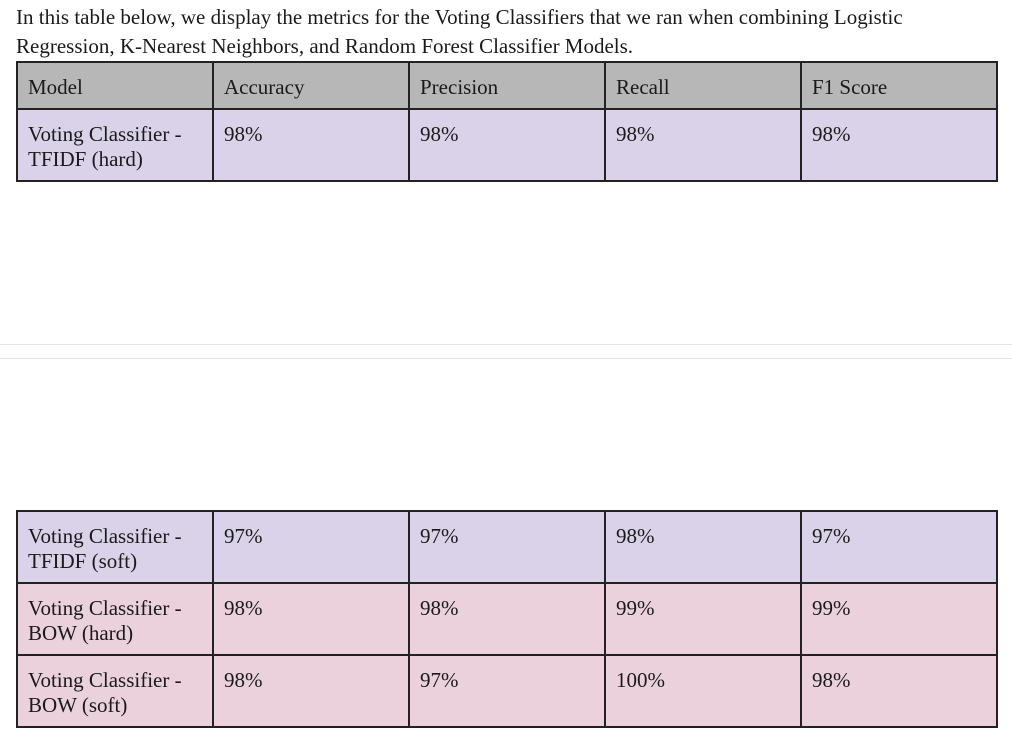 This screenshot has height=754, width=1012. I want to click on cell-recall: 100%, so click(703, 691).